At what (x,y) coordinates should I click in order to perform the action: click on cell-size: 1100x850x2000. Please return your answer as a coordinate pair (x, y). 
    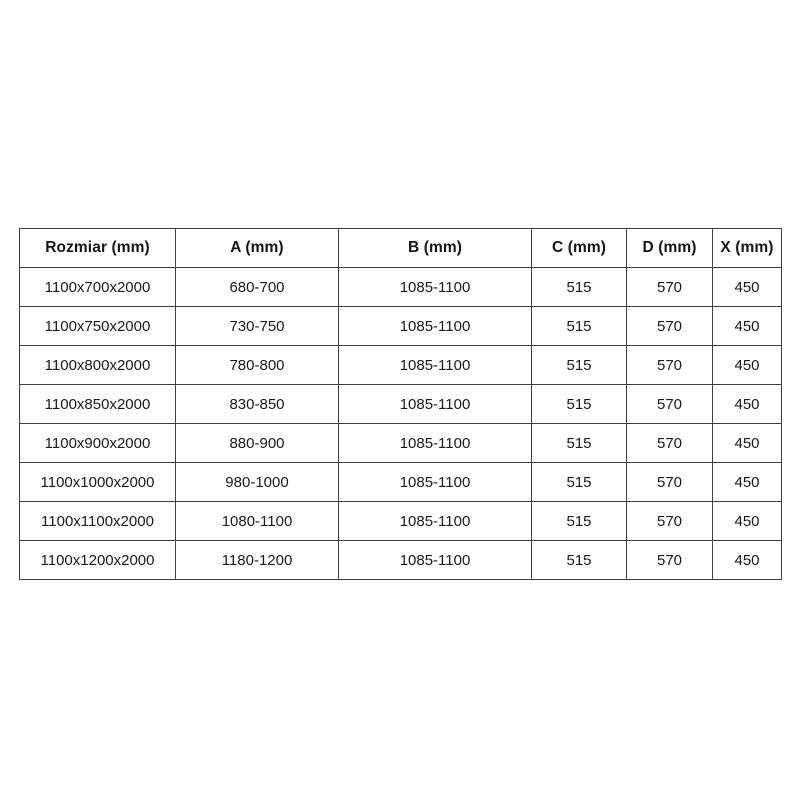
    Looking at the image, I should click on (97, 404).